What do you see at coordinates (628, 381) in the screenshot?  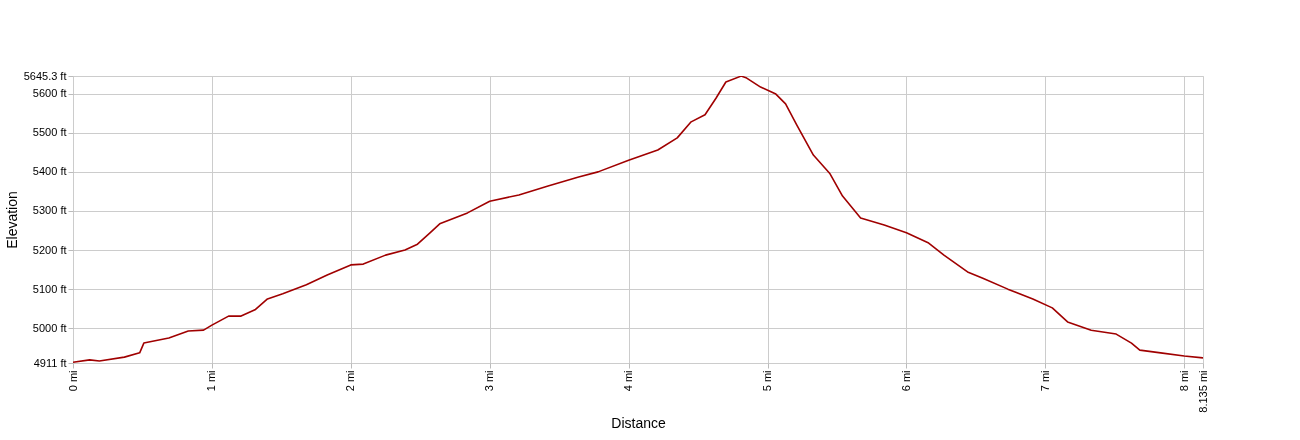 I see `x-tick-label: 4 mi` at bounding box center [628, 381].